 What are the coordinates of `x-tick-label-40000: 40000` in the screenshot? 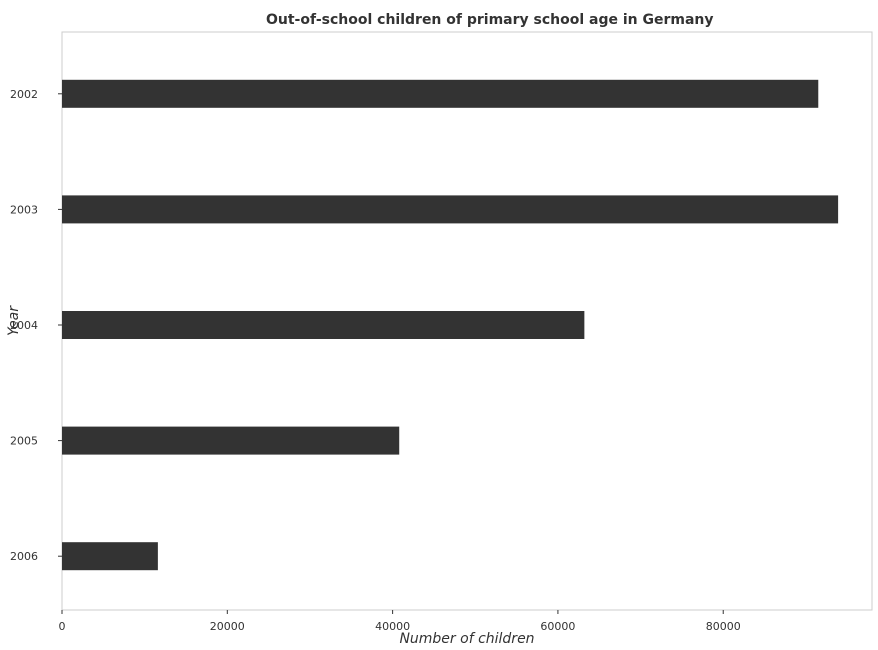 It's located at (392, 626).